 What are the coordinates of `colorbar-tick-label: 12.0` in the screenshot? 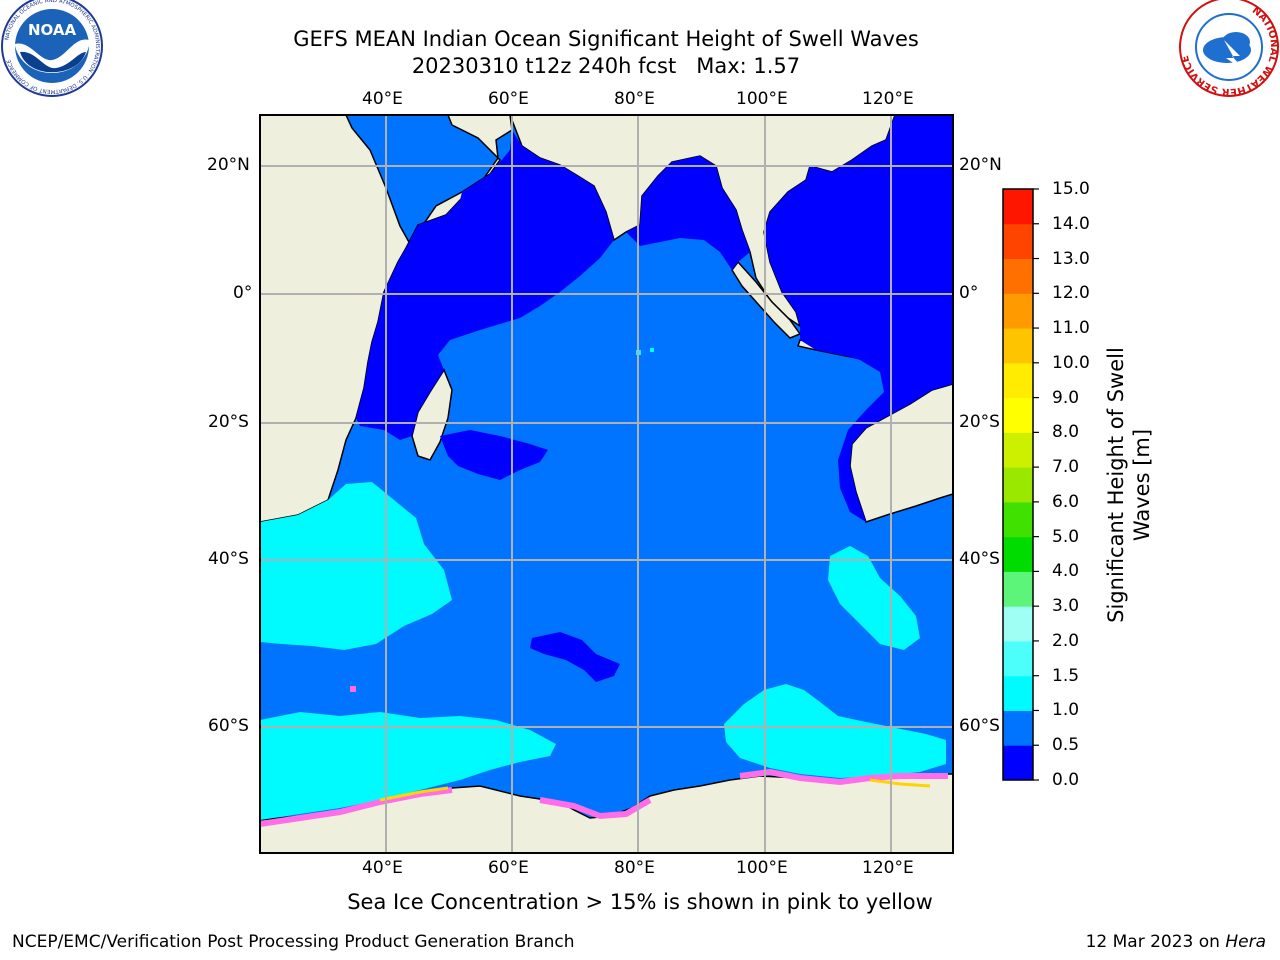 It's located at (1071, 293).